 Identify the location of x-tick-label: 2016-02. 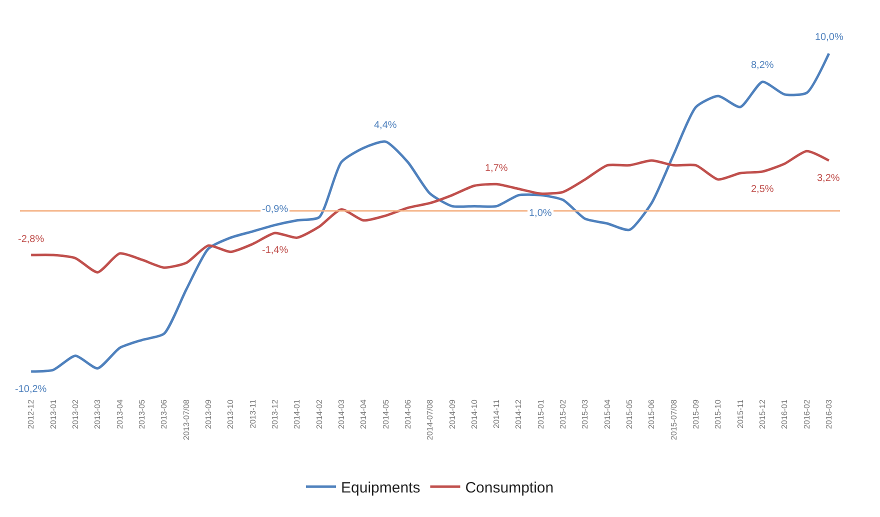
(807, 414).